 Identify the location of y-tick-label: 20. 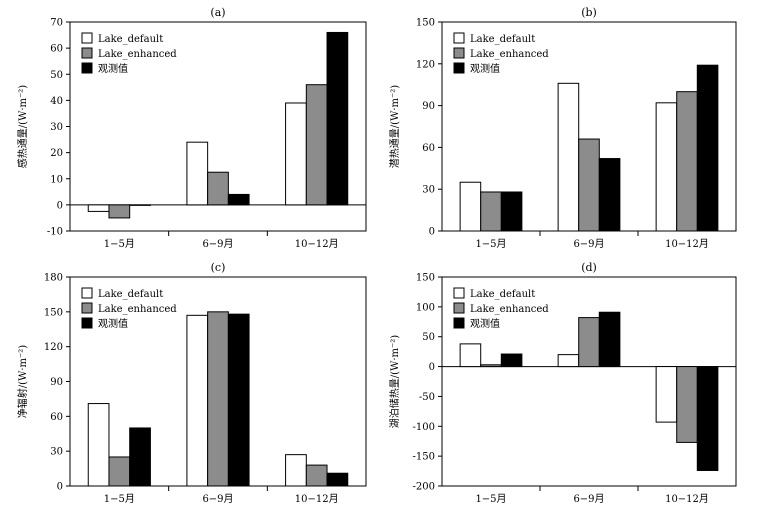
(56, 153).